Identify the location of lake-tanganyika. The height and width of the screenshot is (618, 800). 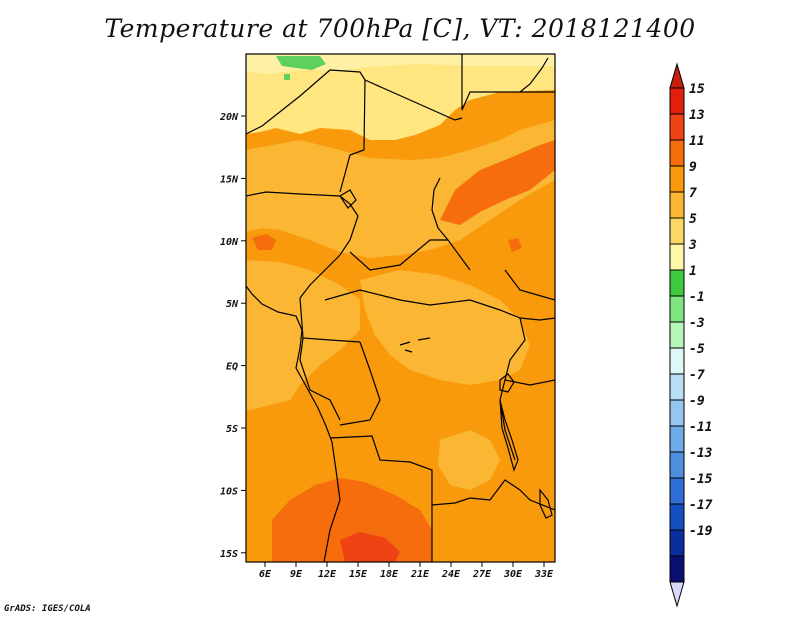
(509, 435).